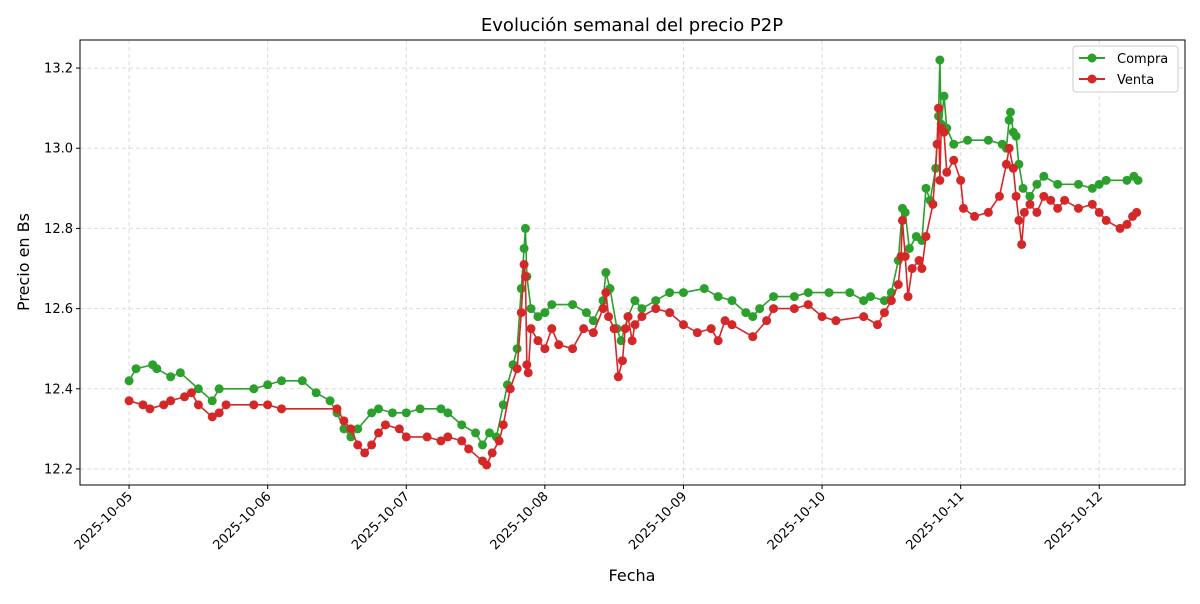  I want to click on y-tick-label: 12.4, so click(58, 389).